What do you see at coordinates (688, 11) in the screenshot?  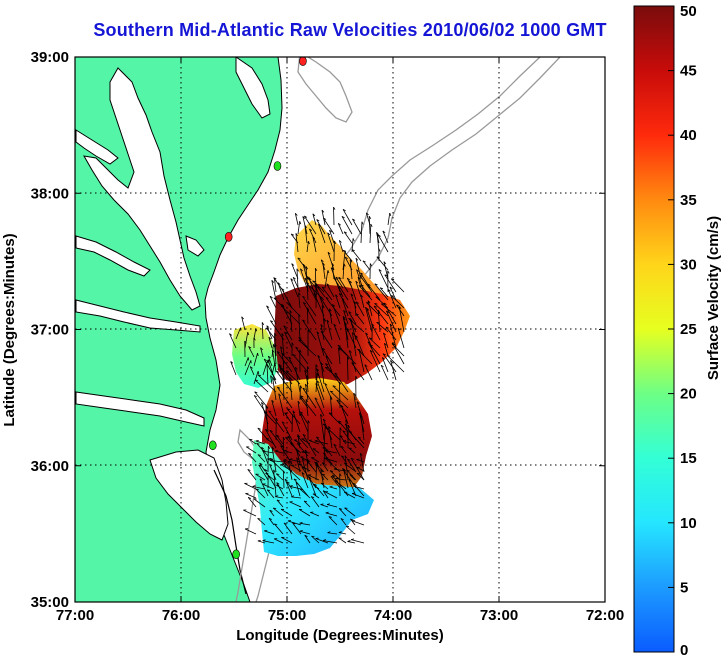 I see `colorbar-tick-label: 50` at bounding box center [688, 11].